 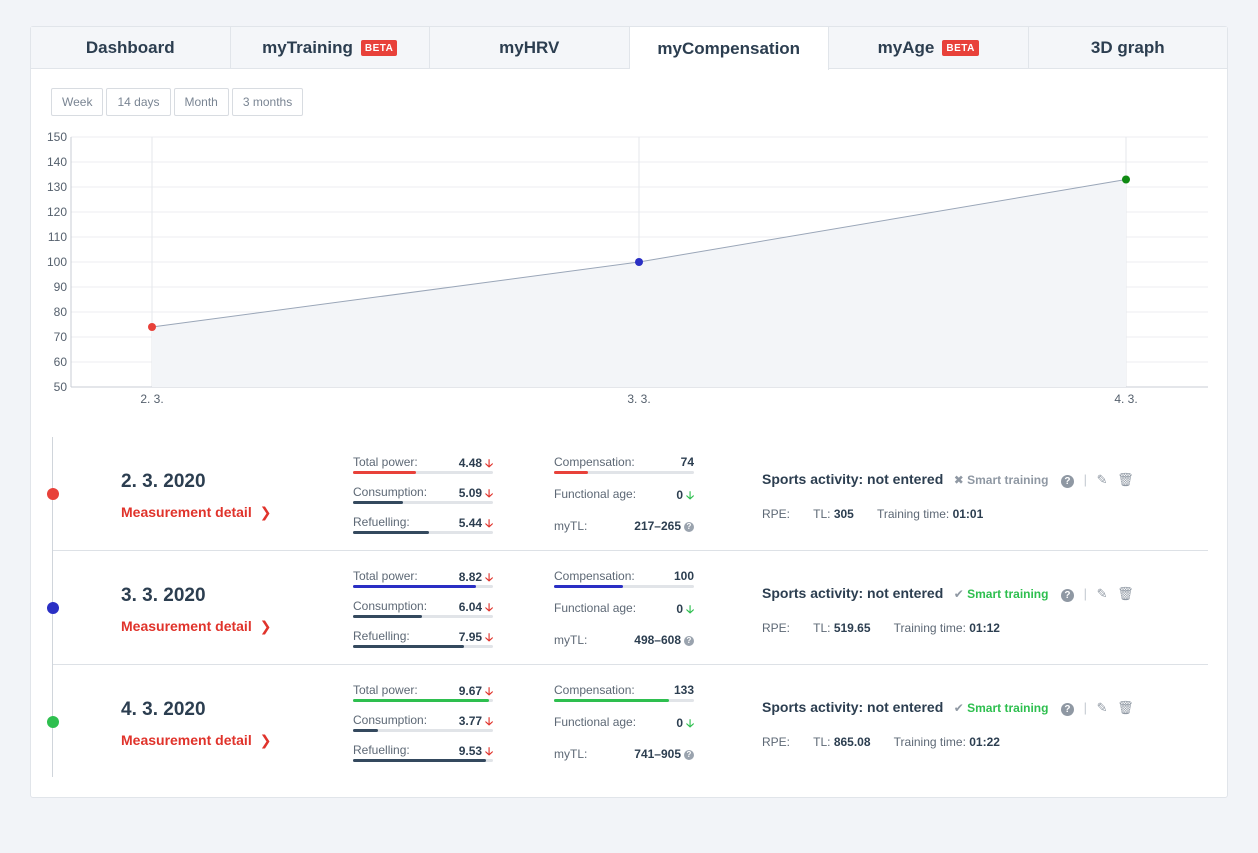 I want to click on tab-dashboard: Dashboard, so click(x=131, y=48).